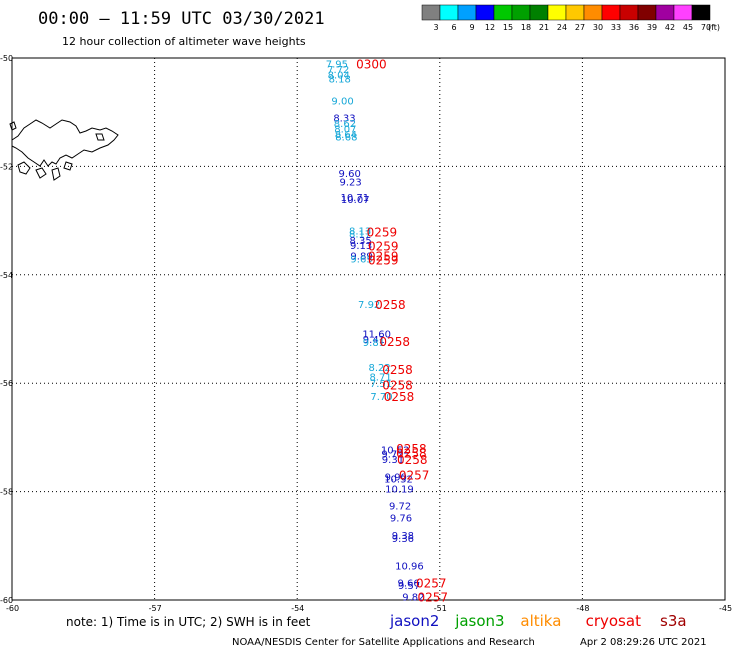 This screenshot has width=740, height=650. What do you see at coordinates (344, 119) in the screenshot?
I see `wave-height-value: 8.33` at bounding box center [344, 119].